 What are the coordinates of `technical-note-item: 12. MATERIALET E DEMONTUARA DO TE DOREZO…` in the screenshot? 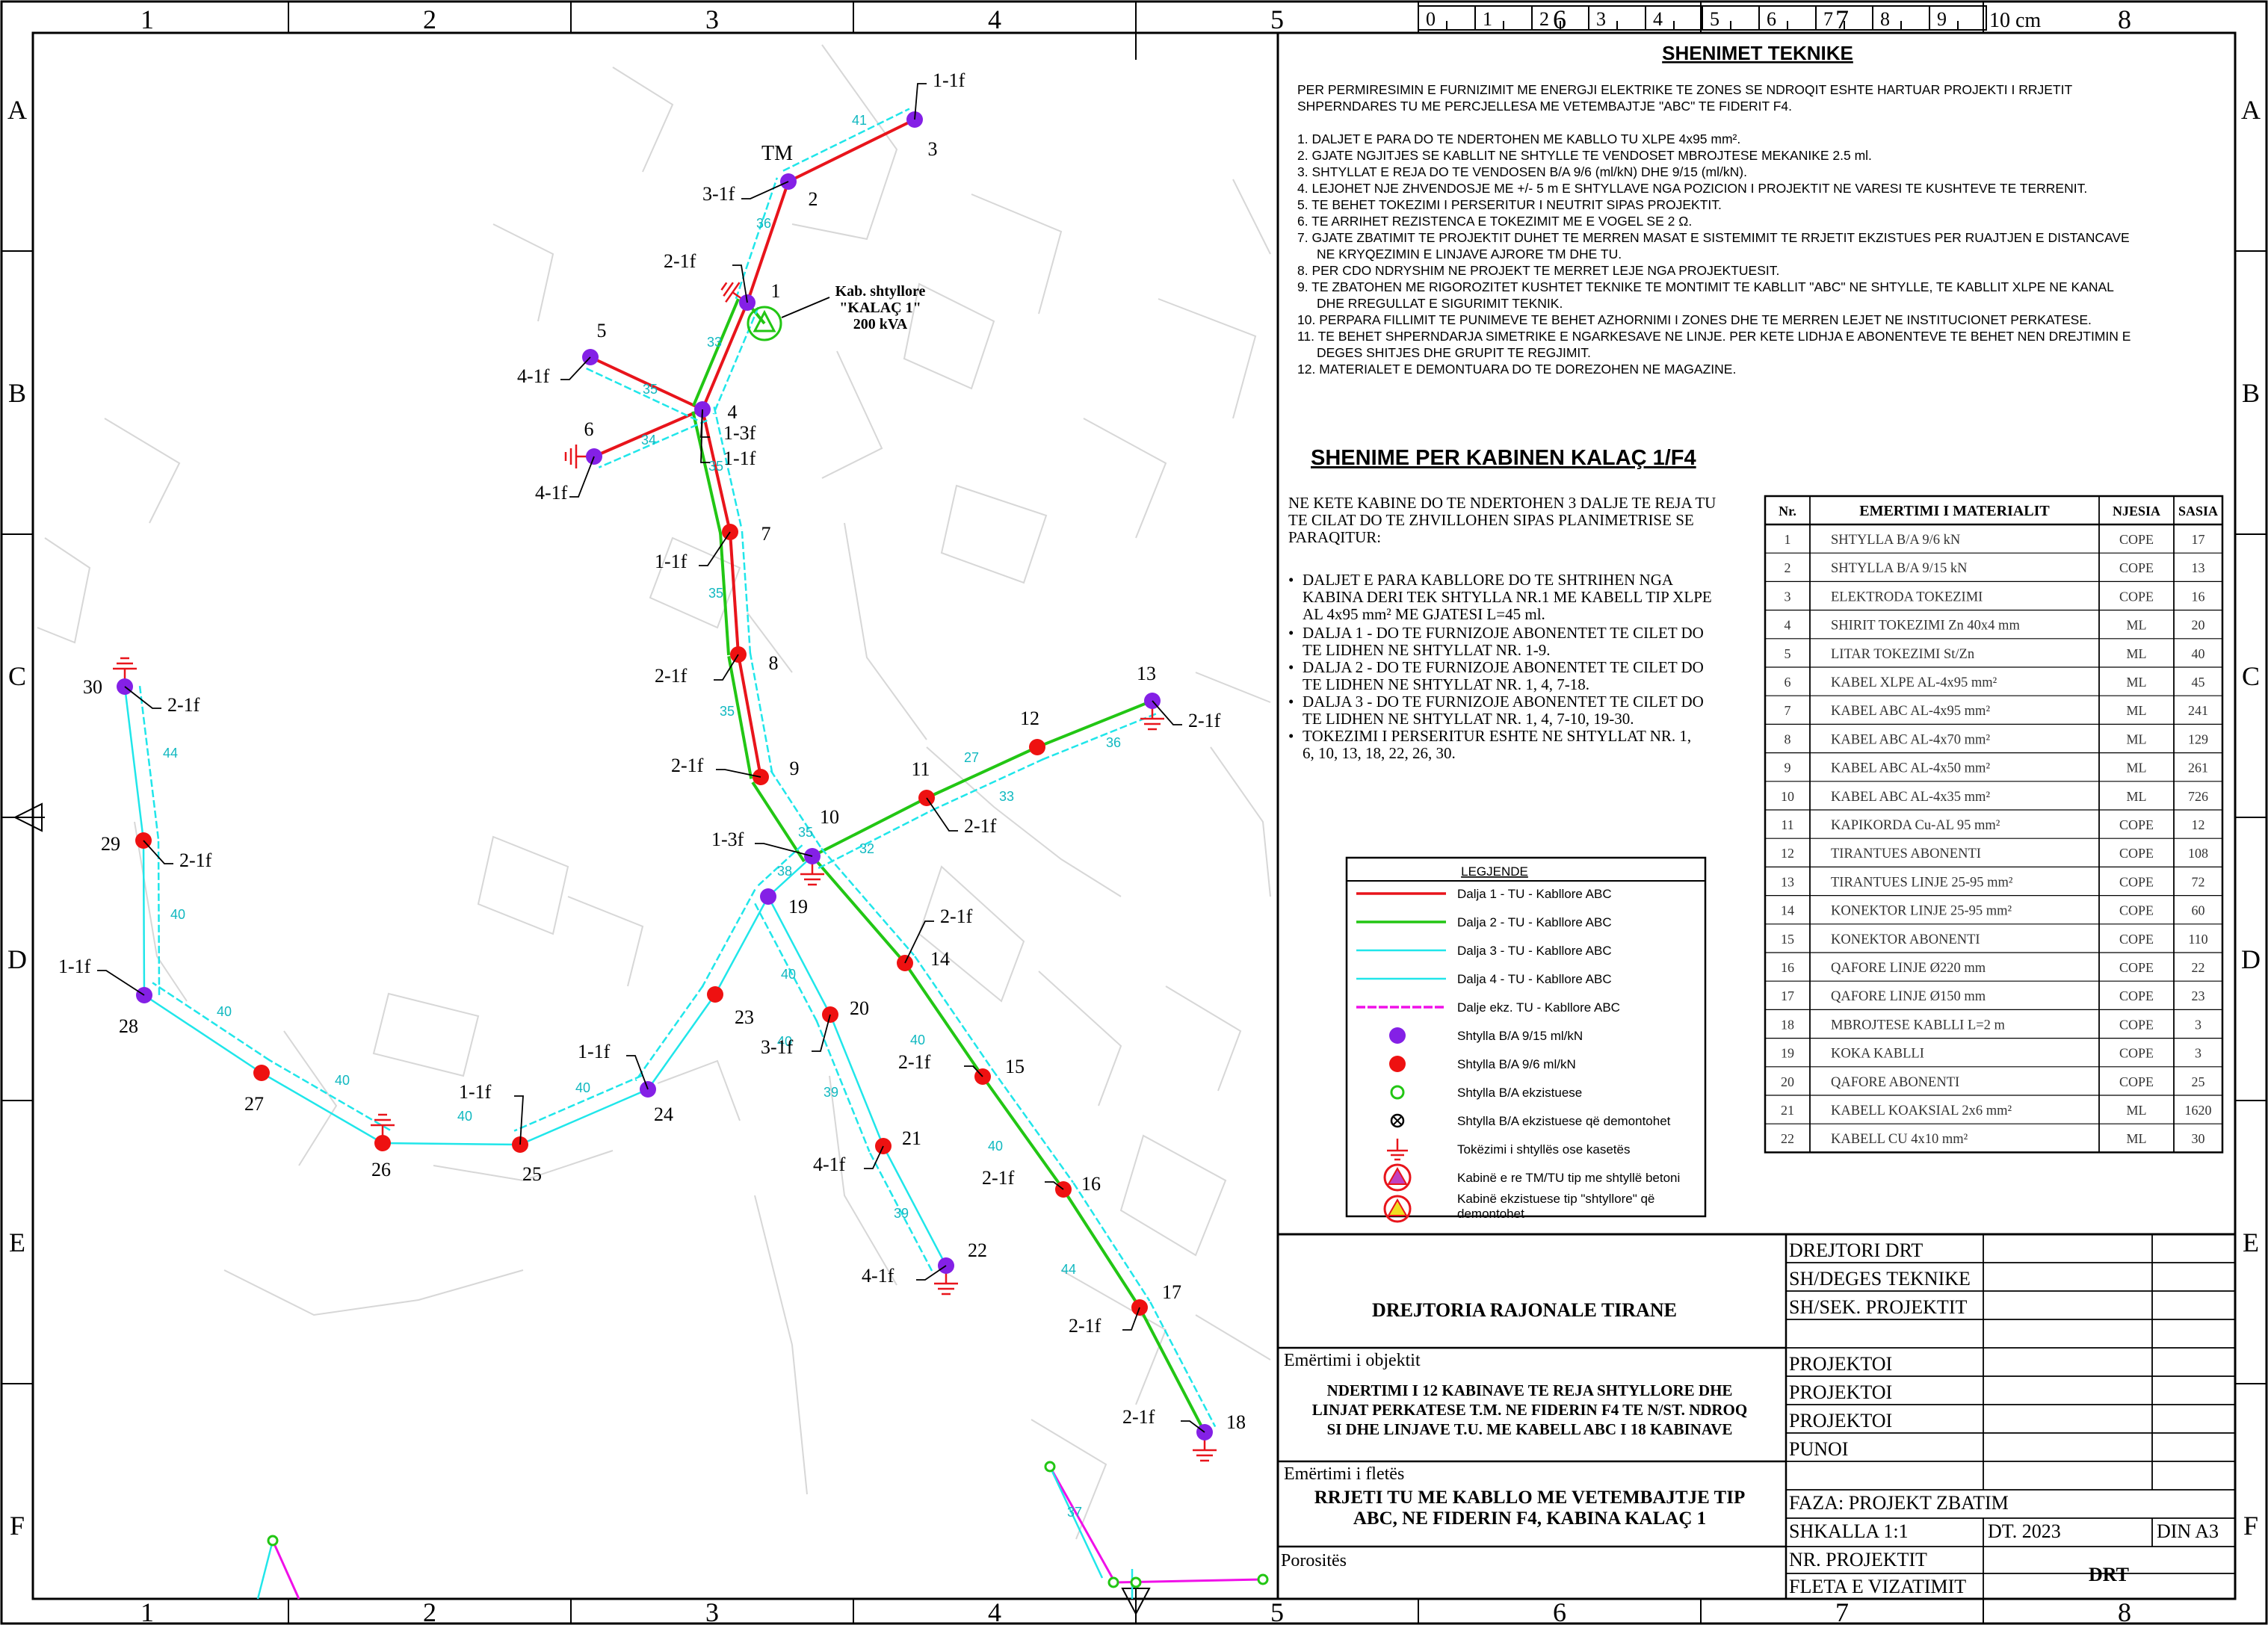 It's located at (1516, 369).